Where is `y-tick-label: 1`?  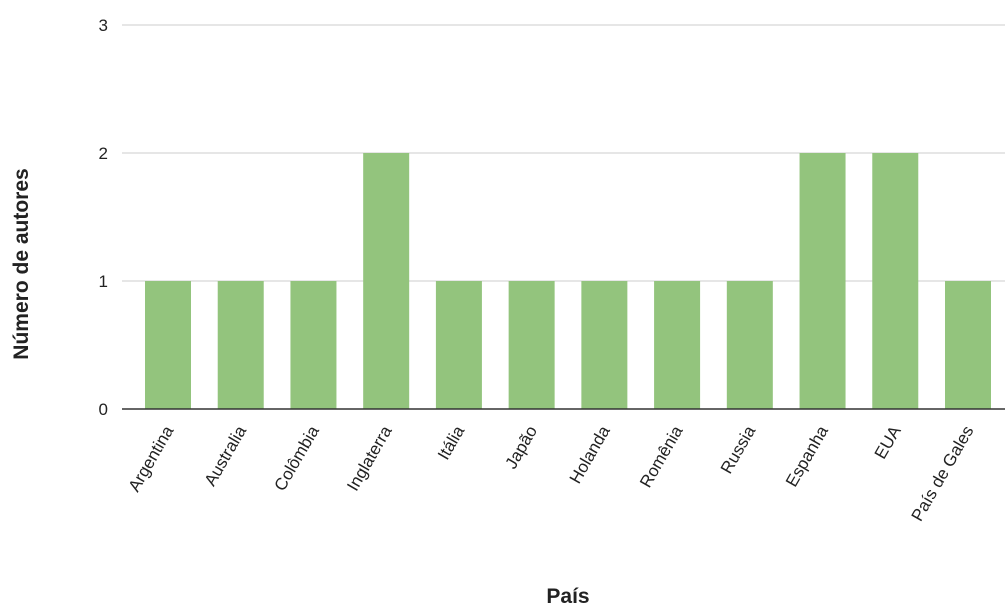
y-tick-label: 1 is located at coordinates (103, 281).